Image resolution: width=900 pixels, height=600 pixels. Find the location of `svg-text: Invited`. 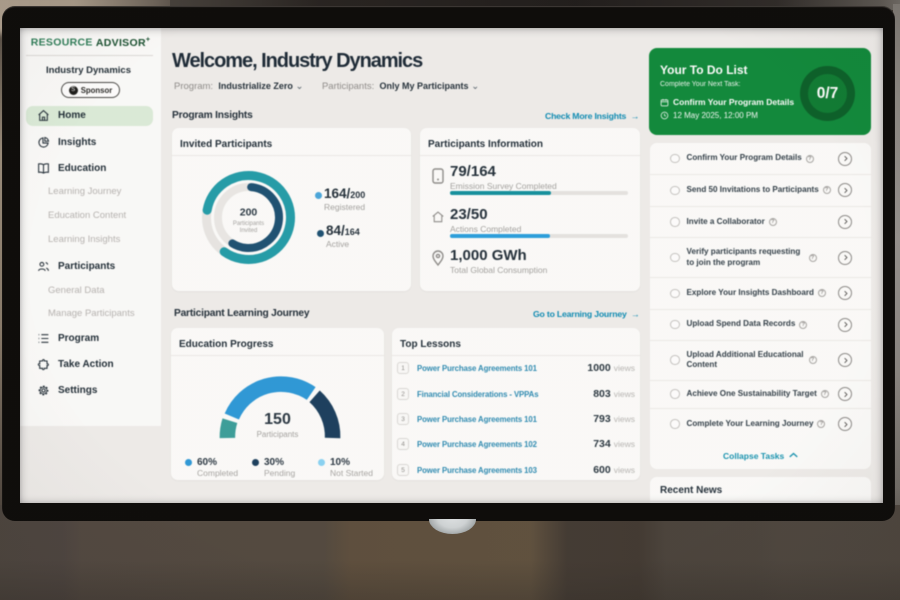

svg-text: Invited is located at coordinates (249, 231).